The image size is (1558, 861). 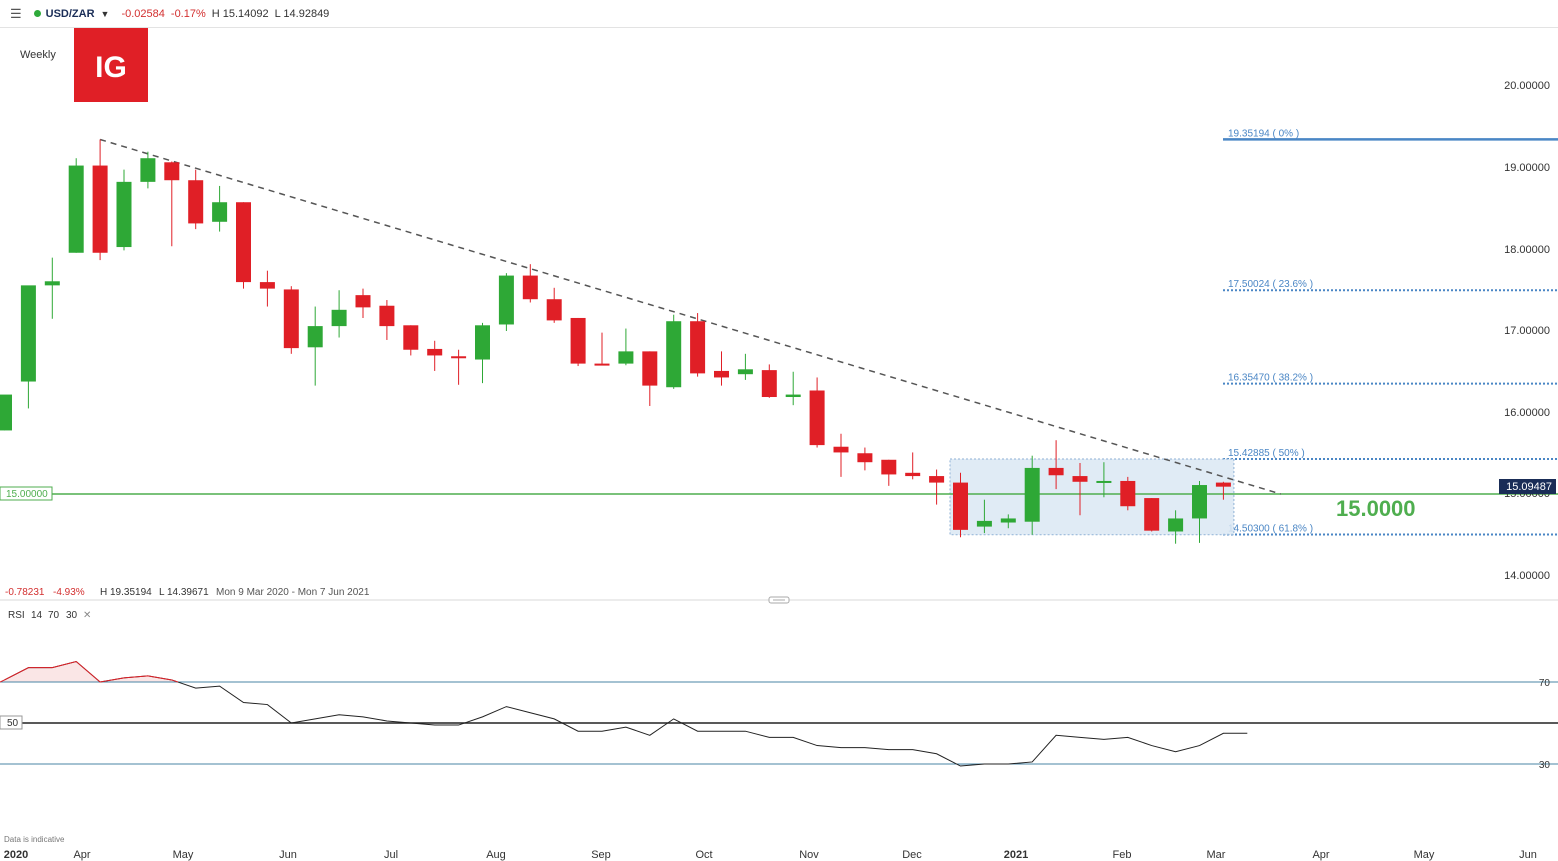 What do you see at coordinates (87, 615) in the screenshot?
I see `close-icon: ✕` at bounding box center [87, 615].